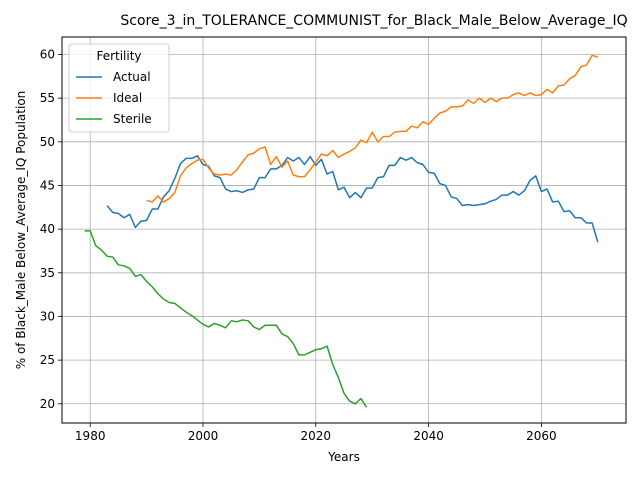 This screenshot has width=640, height=484. Describe the element at coordinates (47, 360) in the screenshot. I see `y-tick-label: 25` at that location.